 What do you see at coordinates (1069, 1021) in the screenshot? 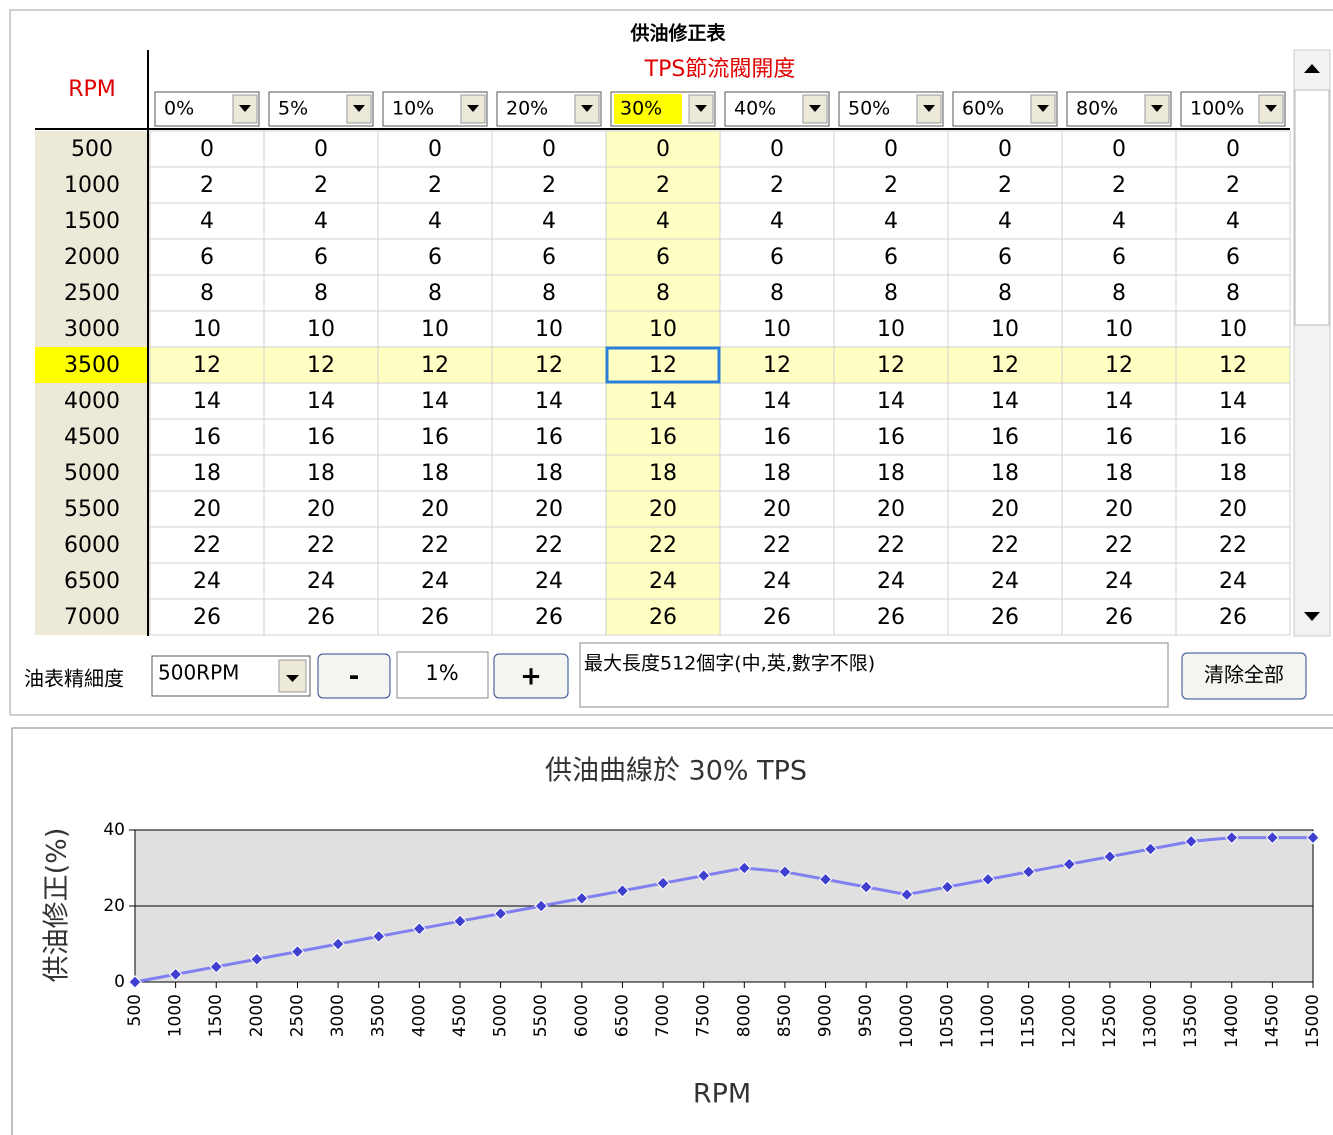
I see `x-tick-label: 12000` at bounding box center [1069, 1021].